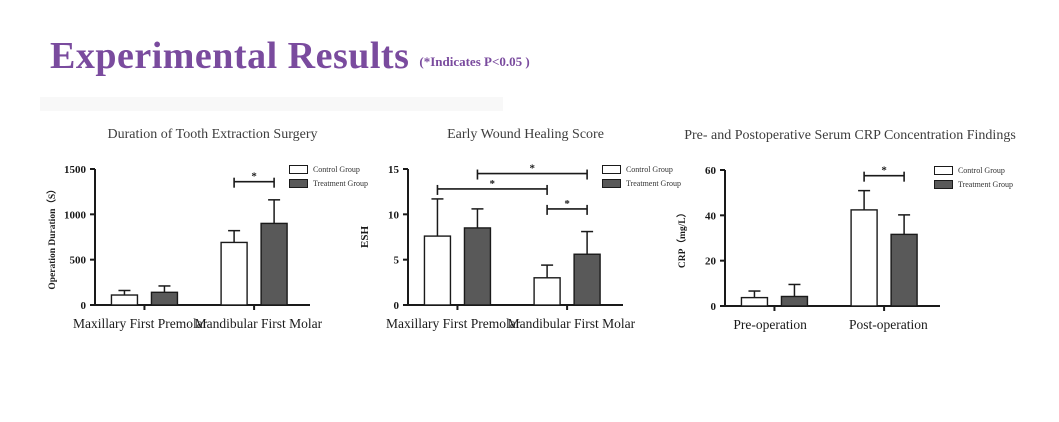  What do you see at coordinates (888, 324) in the screenshot?
I see `x-category-label: Post-operation` at bounding box center [888, 324].